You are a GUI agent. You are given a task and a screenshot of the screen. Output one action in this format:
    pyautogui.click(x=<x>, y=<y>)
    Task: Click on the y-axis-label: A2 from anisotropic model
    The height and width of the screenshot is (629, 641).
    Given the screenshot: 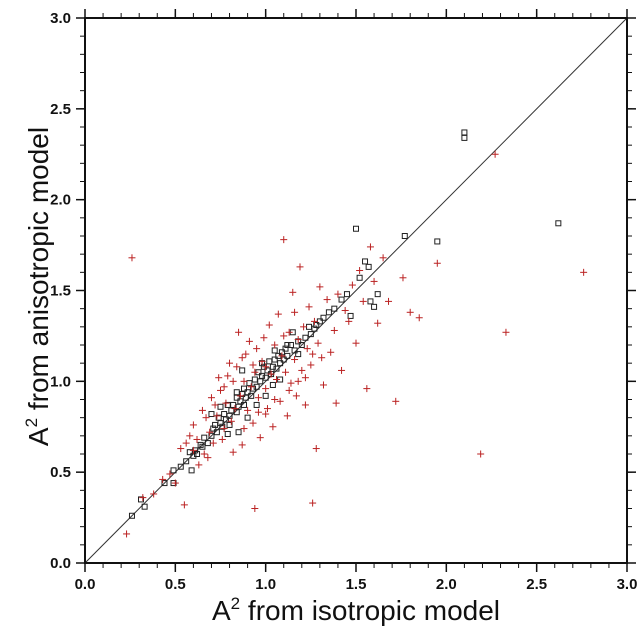 What is the action you would take?
    pyautogui.click(x=38, y=286)
    